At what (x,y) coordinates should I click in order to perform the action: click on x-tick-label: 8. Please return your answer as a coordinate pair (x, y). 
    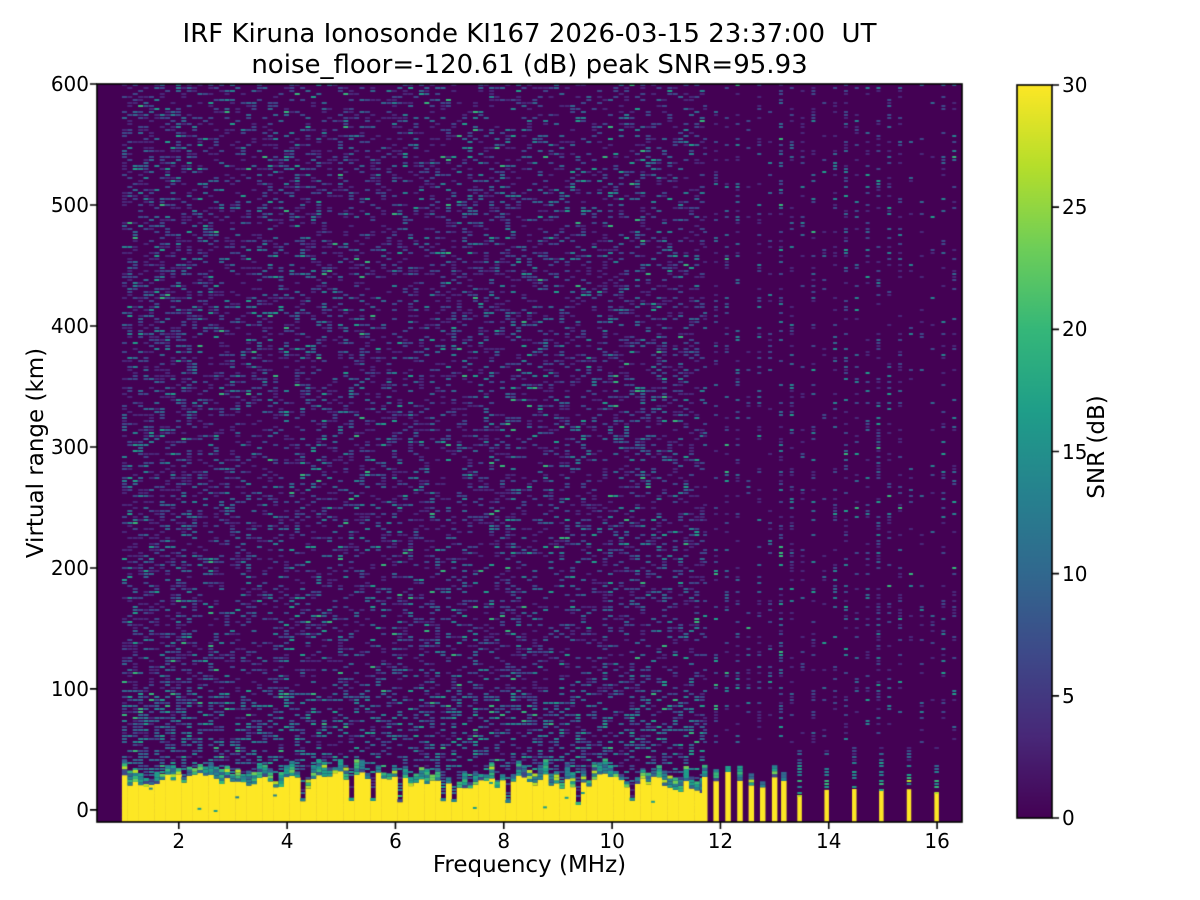
    Looking at the image, I should click on (504, 841).